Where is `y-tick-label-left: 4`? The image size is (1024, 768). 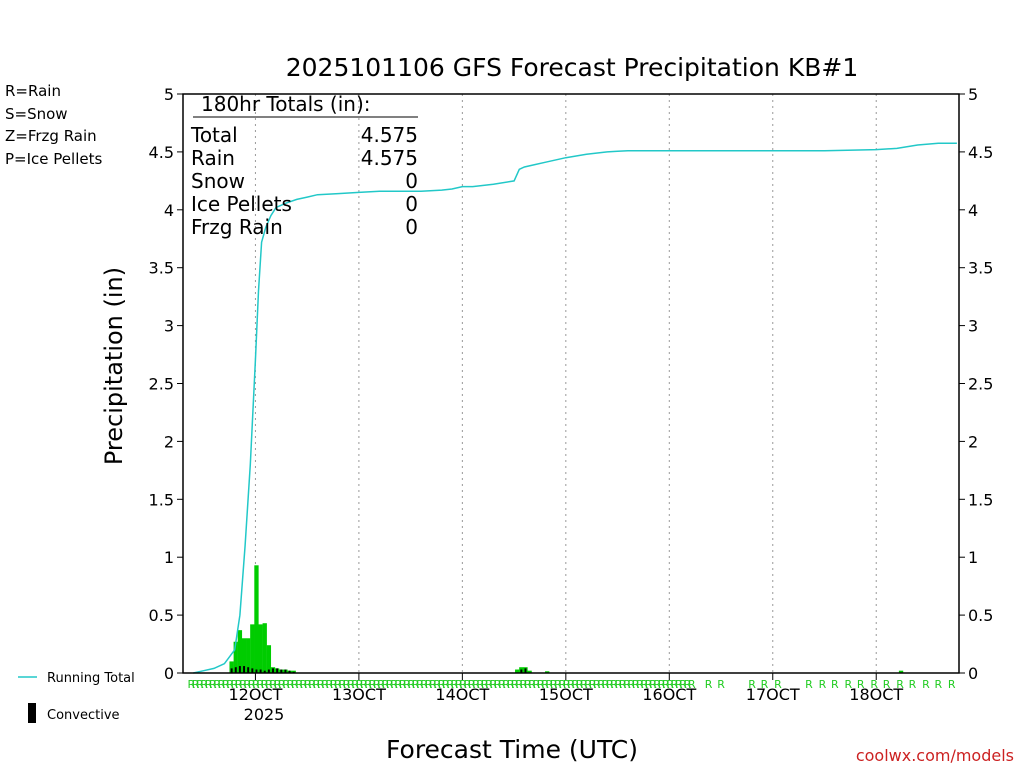 y-tick-label-left: 4 is located at coordinates (169, 210).